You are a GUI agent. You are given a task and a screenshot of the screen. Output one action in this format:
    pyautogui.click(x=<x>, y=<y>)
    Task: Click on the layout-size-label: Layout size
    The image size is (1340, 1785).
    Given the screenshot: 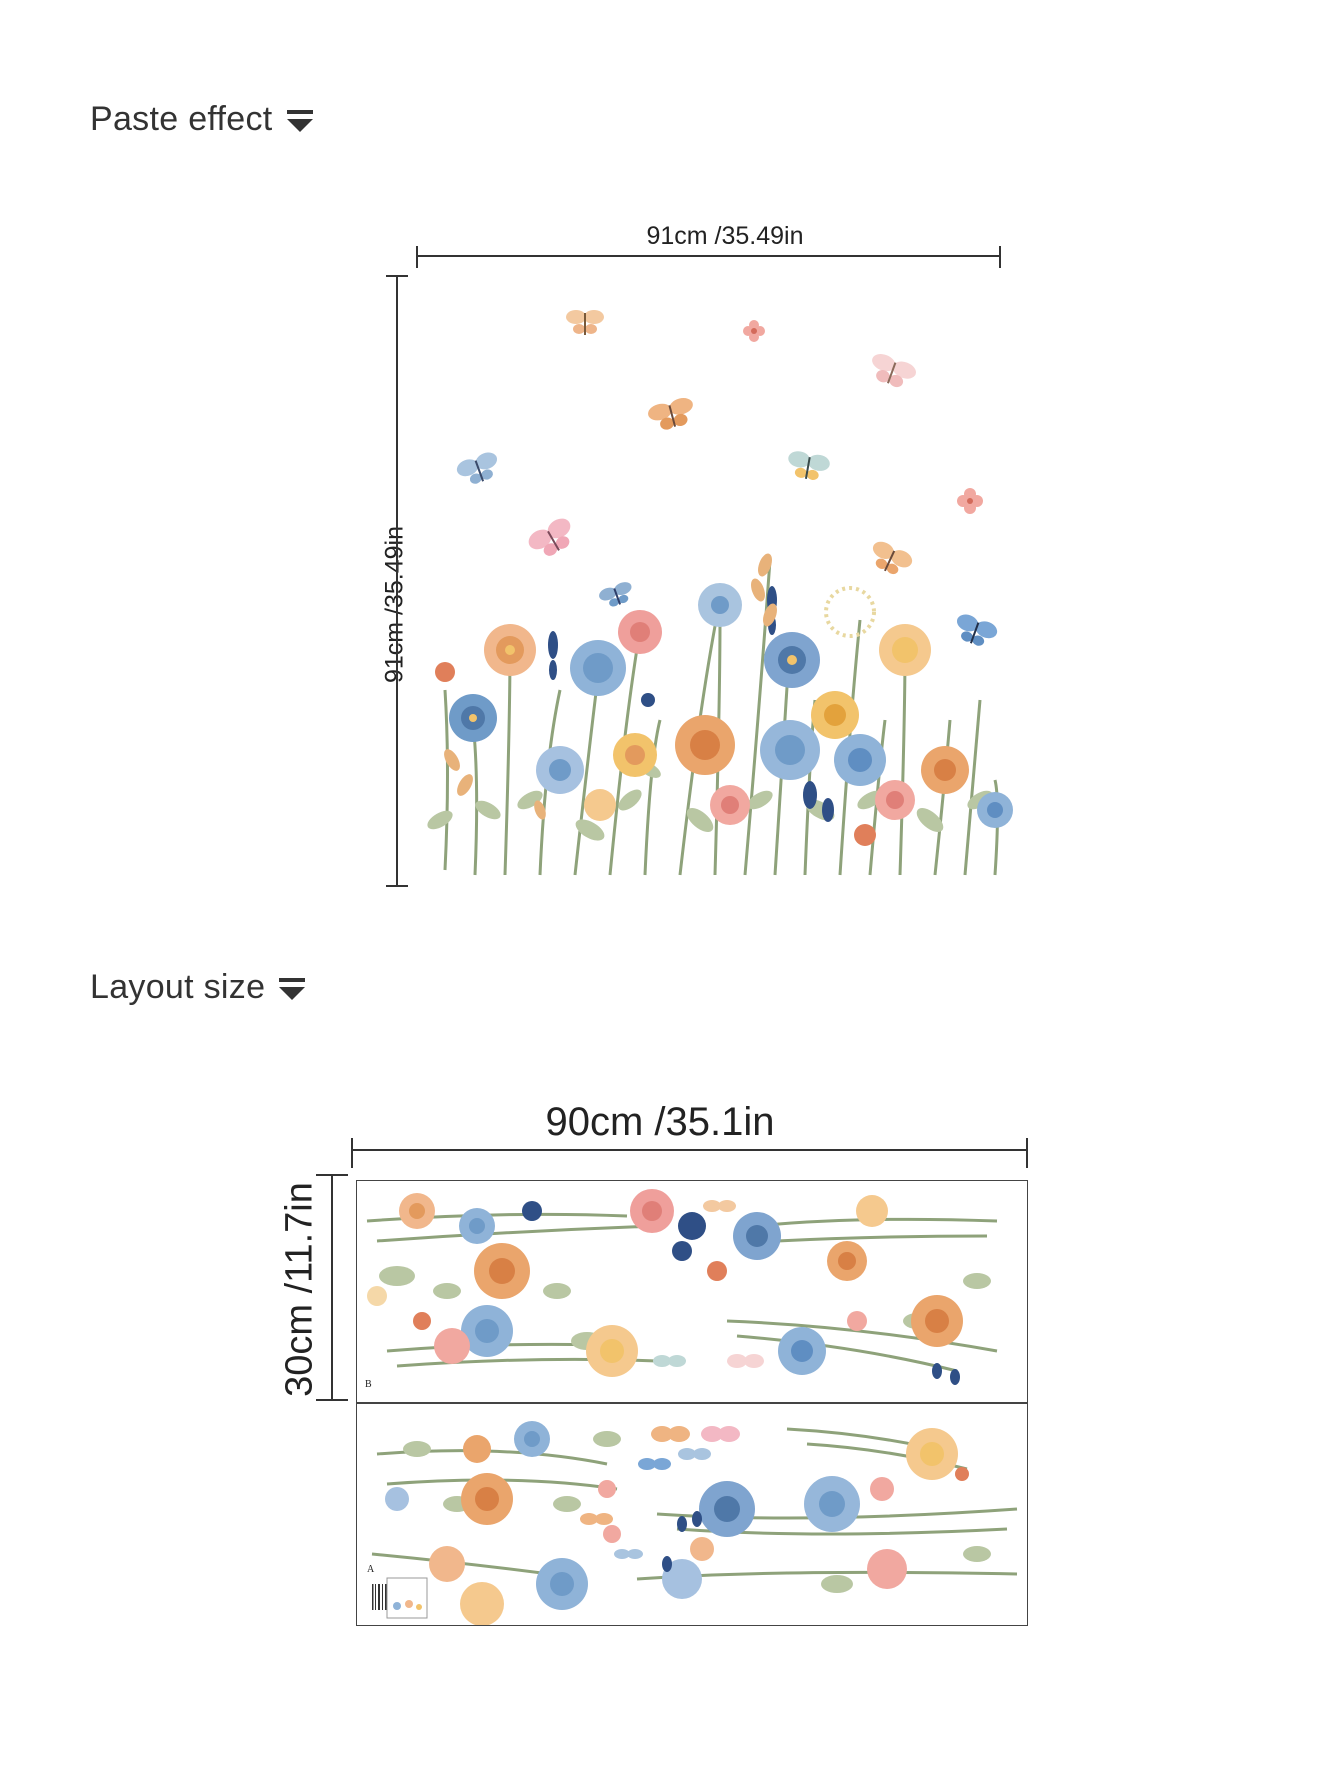 What is the action you would take?
    pyautogui.click(x=178, y=987)
    